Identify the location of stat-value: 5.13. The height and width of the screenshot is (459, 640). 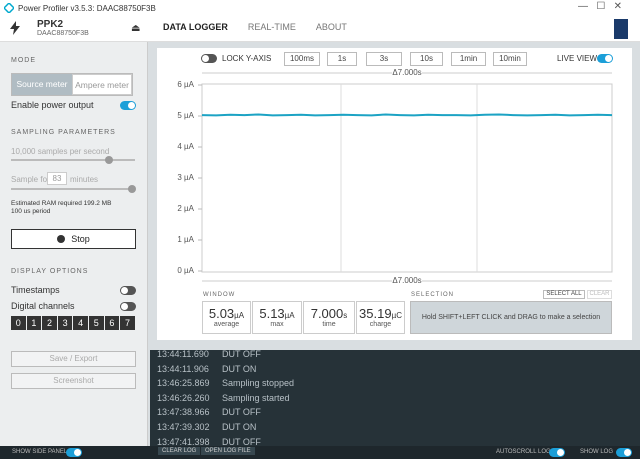
(272, 313).